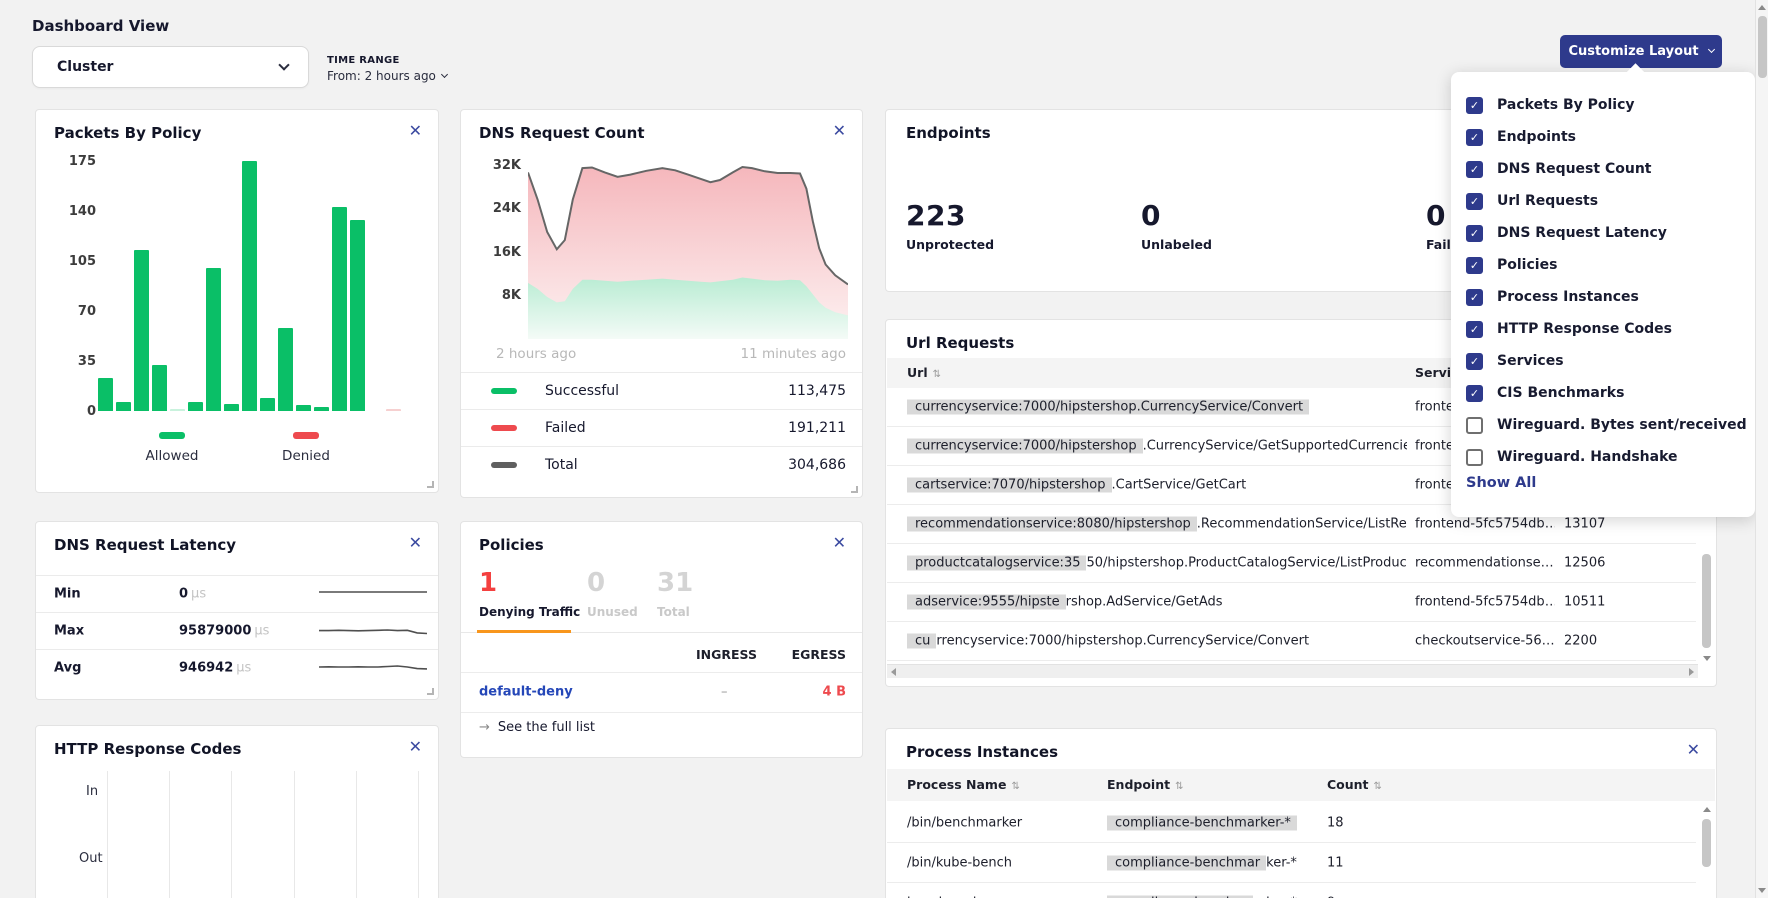 Image resolution: width=1768 pixels, height=898 pixels. What do you see at coordinates (1605, 233) in the screenshot?
I see `menu-item-dns-request-latency: ✓ DNS Request Latency` at bounding box center [1605, 233].